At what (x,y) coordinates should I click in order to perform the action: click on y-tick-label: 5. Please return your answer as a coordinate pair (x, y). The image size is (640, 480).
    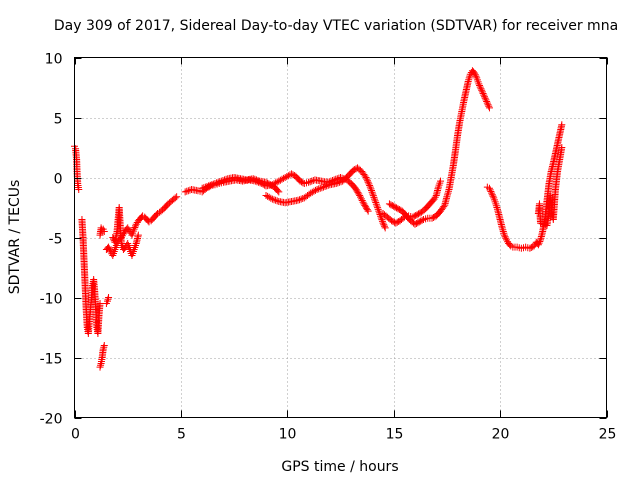
    Looking at the image, I should click on (58, 120).